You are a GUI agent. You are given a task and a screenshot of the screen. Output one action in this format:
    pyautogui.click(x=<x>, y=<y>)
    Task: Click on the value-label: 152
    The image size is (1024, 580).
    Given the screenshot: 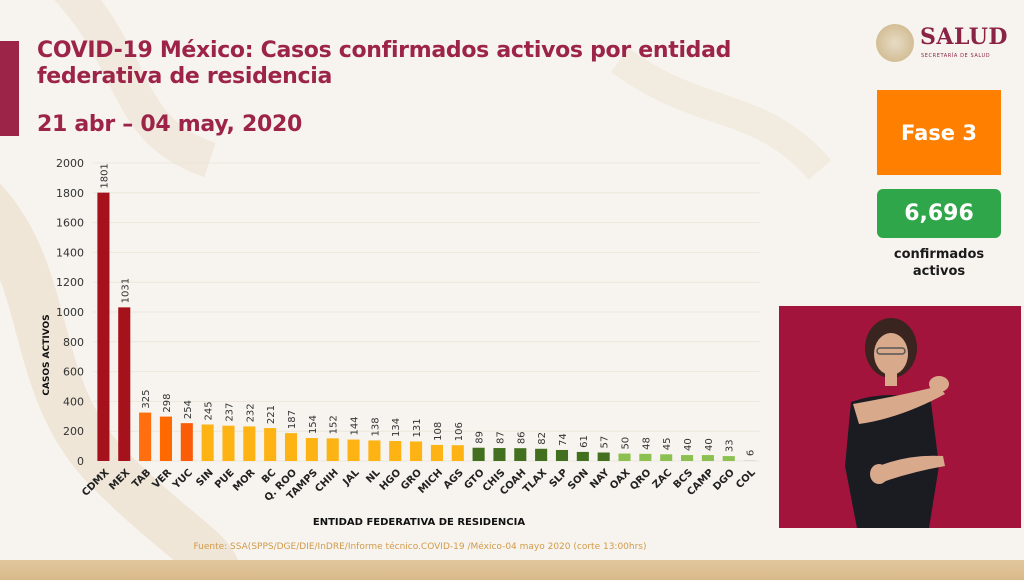 What is the action you would take?
    pyautogui.click(x=334, y=424)
    